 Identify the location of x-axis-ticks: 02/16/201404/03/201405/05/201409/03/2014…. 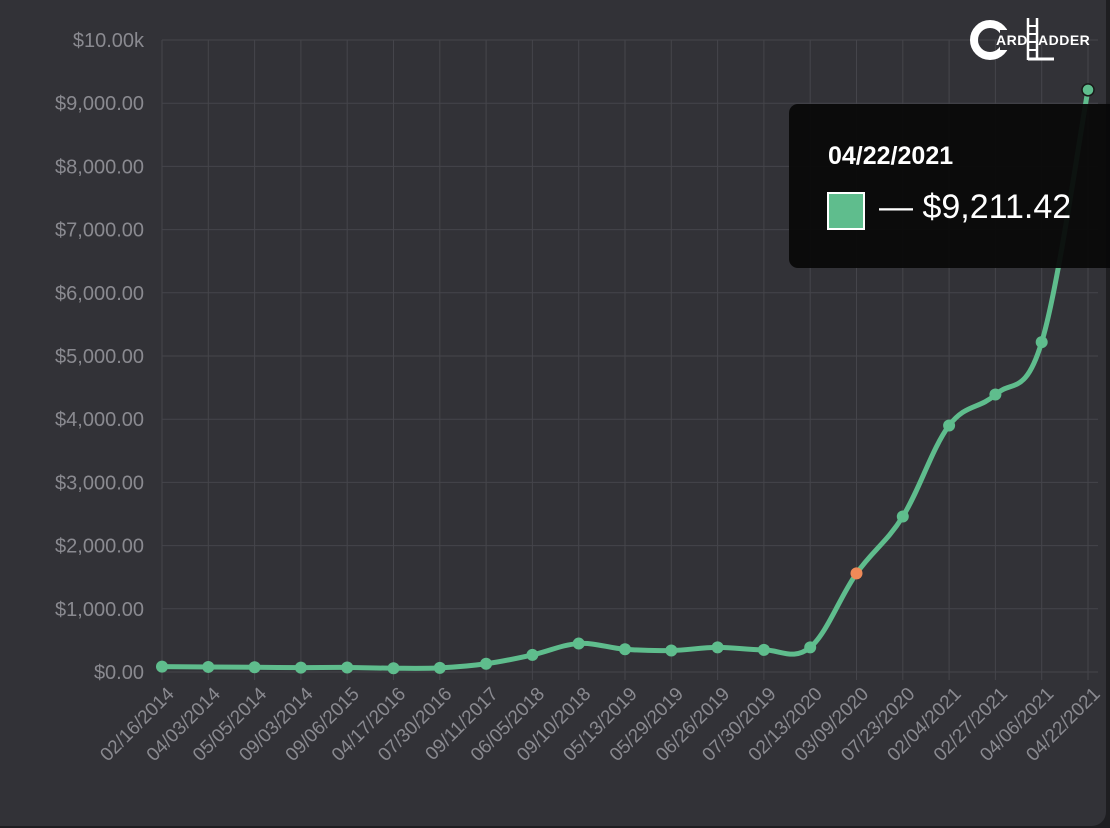
(600, 724).